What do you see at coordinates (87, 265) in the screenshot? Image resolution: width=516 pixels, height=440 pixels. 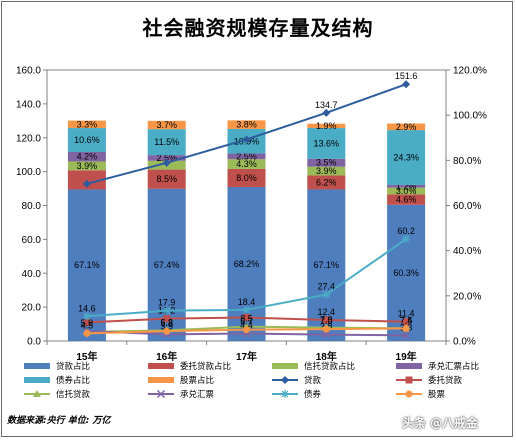 I see `bar-data-label: 67.1%` at bounding box center [87, 265].